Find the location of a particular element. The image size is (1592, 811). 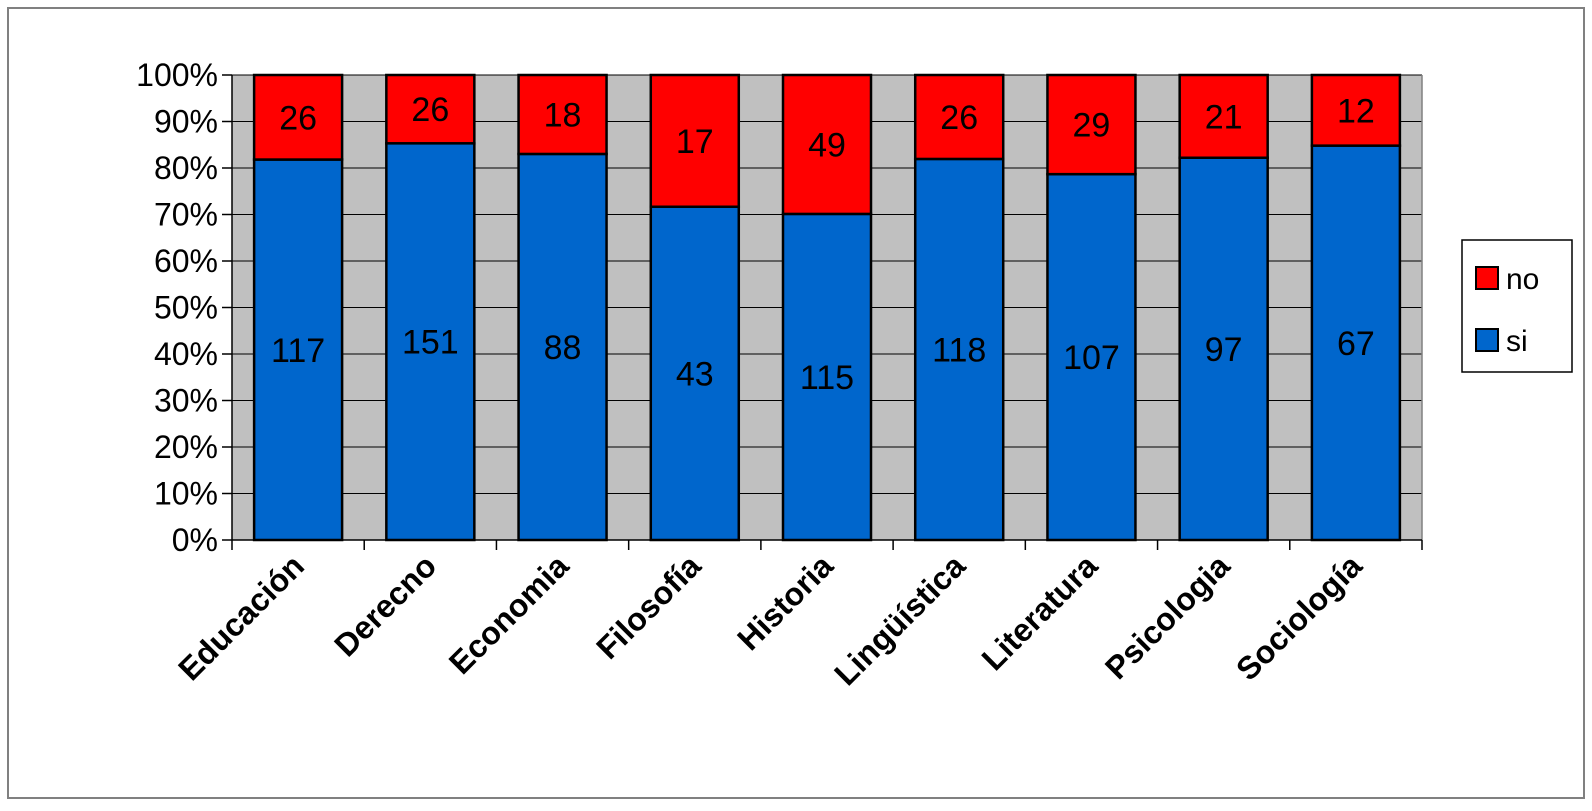

data-label-si: 107 is located at coordinates (1091, 358).